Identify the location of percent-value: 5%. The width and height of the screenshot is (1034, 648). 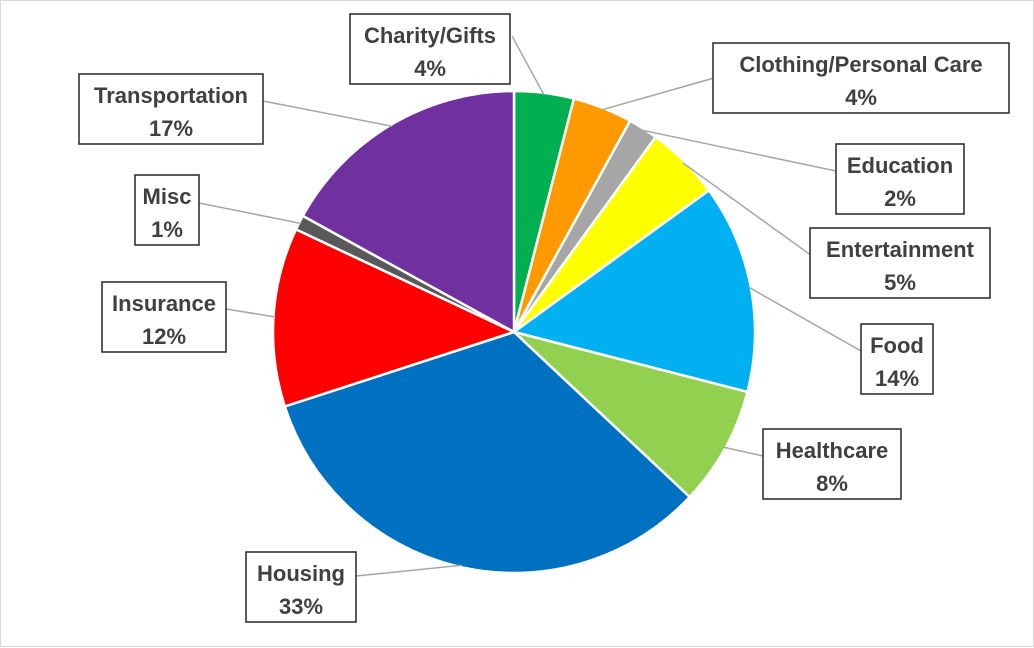
(900, 282).